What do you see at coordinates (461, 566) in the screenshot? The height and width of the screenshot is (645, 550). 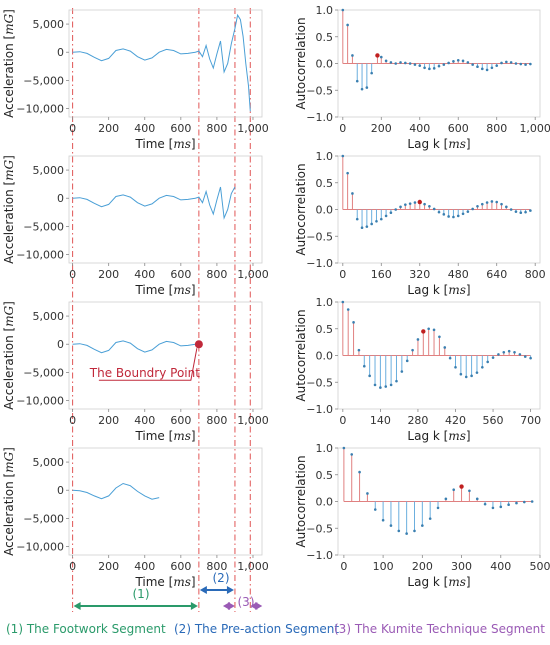 I see `x-tick-label: 300` at bounding box center [461, 566].